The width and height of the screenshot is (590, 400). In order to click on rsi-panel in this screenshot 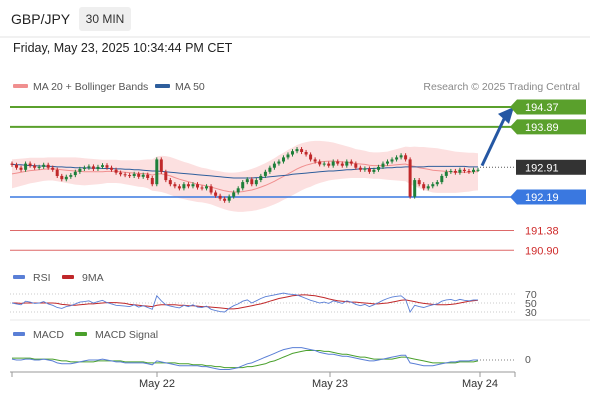, I will do `click(262, 302)`.